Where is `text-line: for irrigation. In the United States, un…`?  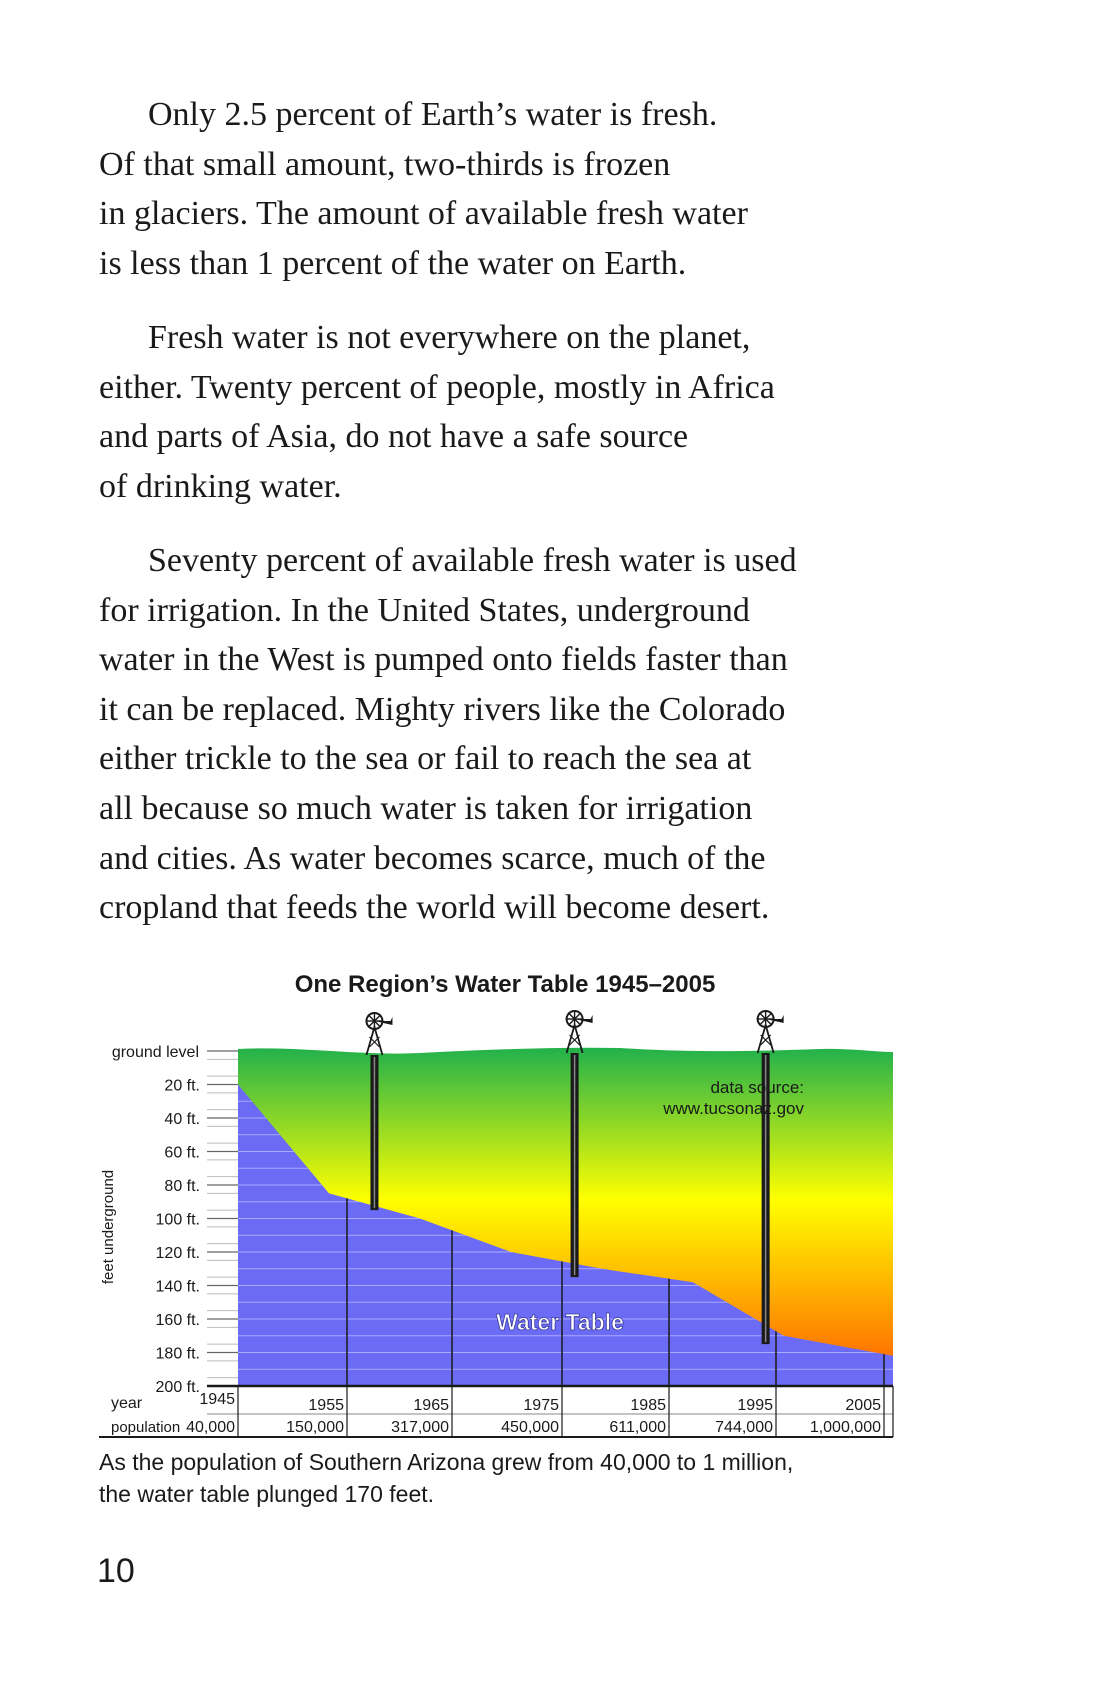
text-line: for irrigation. In the United States, un… is located at coordinates (424, 610).